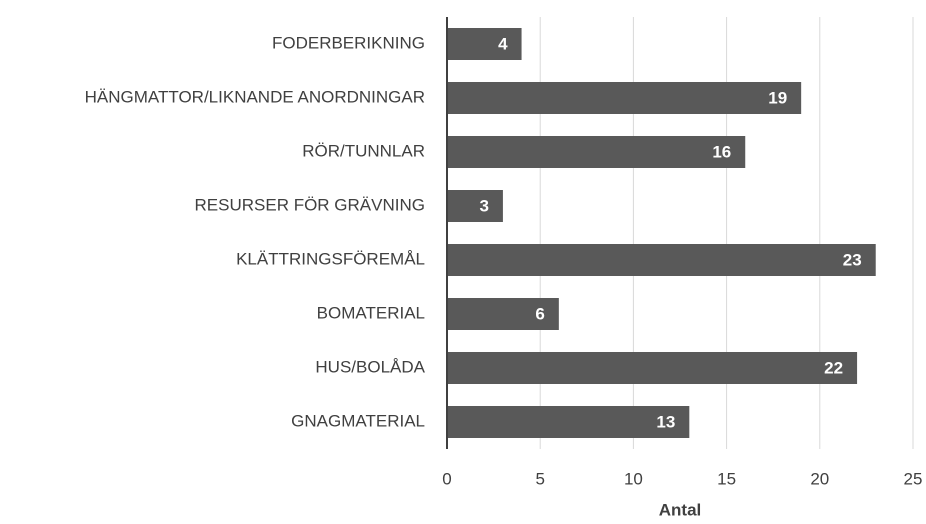 This screenshot has width=926, height=524. What do you see at coordinates (833, 367) in the screenshot?
I see `value-label: 22` at bounding box center [833, 367].